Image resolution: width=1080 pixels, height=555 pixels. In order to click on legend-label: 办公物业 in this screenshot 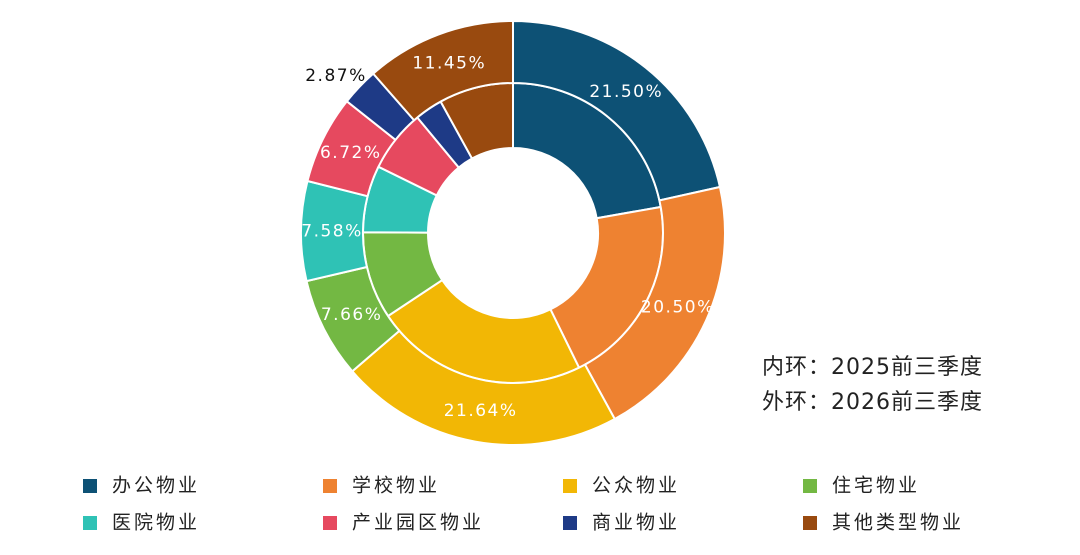, I will do `click(156, 486)`.